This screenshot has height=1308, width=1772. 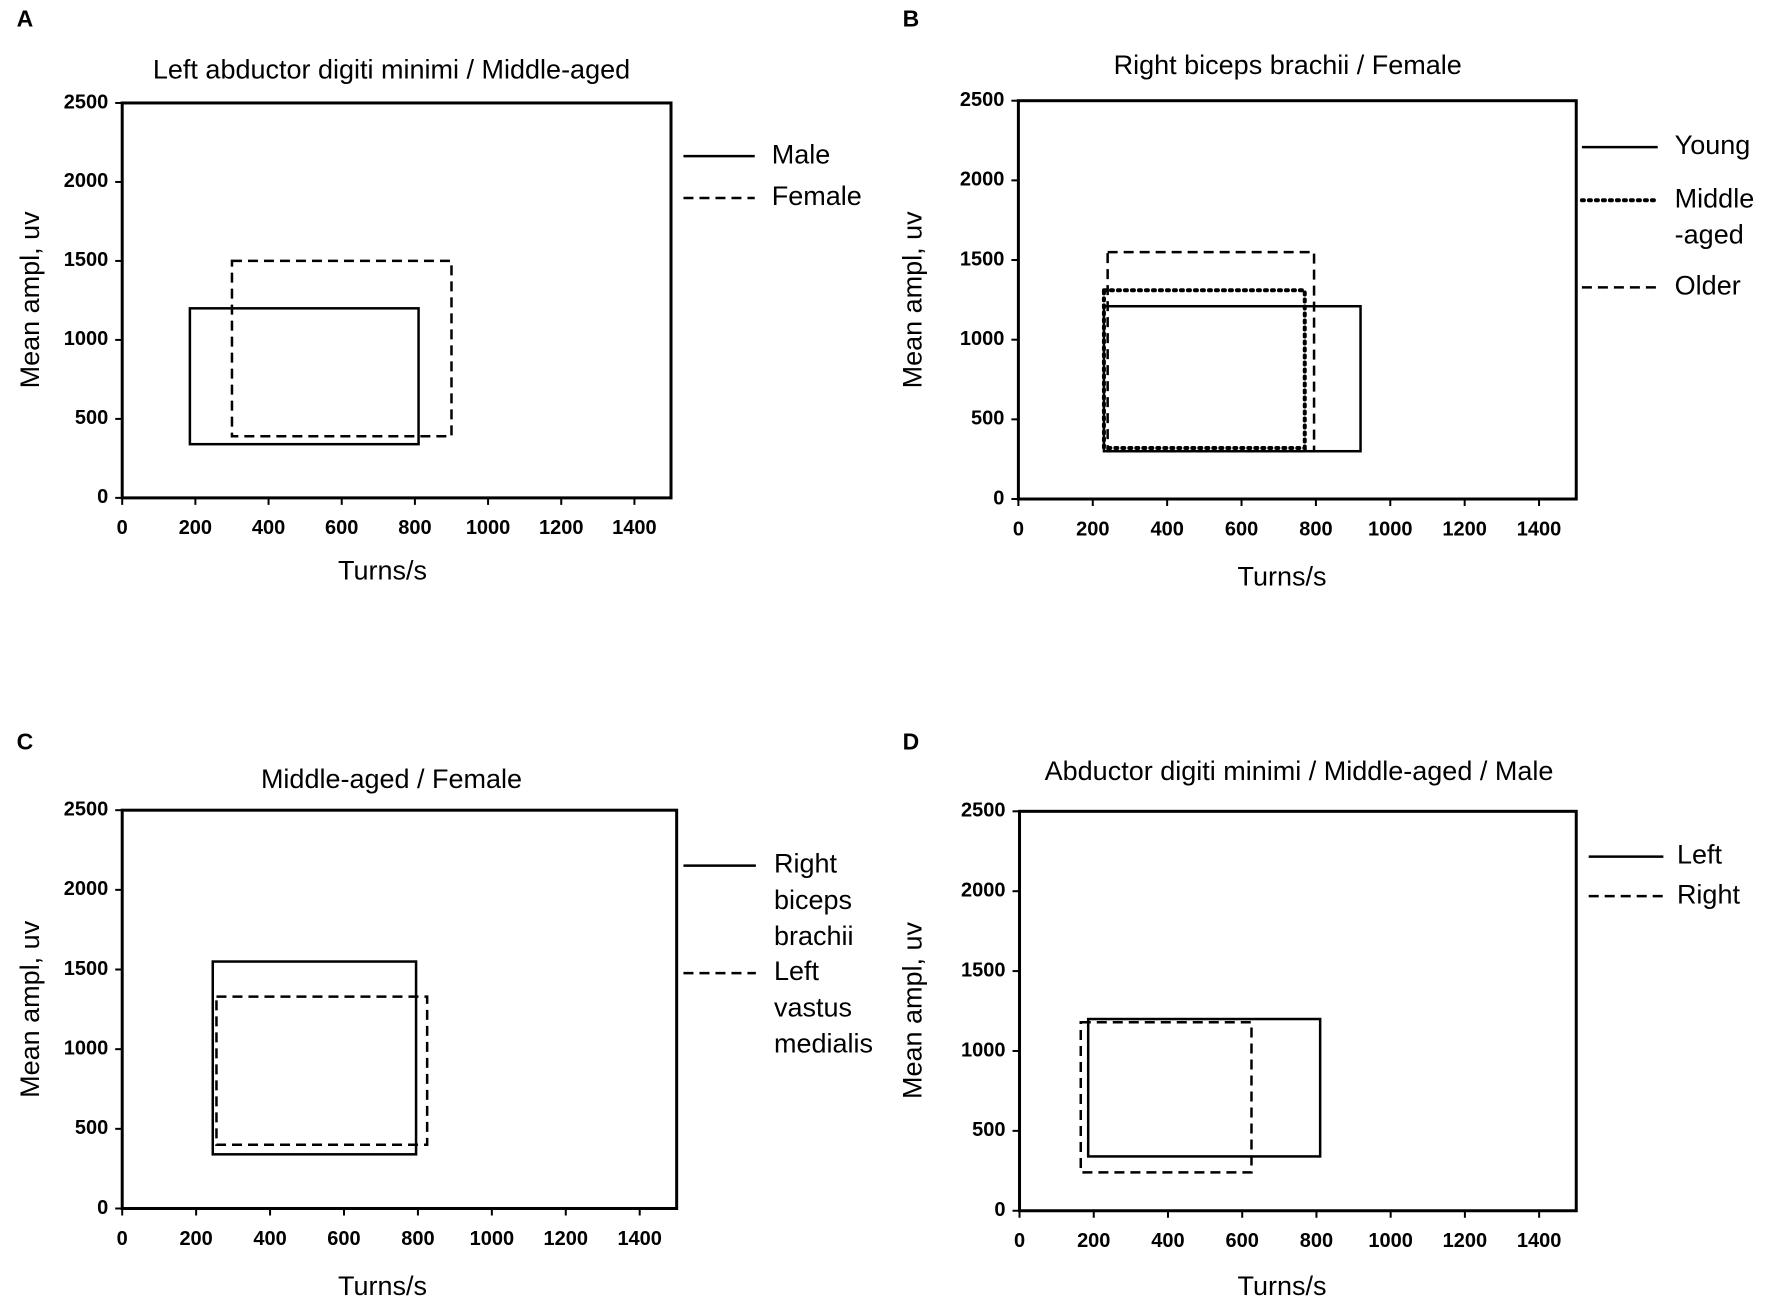 I want to click on legend-label: Middle -aged, so click(x=1715, y=216).